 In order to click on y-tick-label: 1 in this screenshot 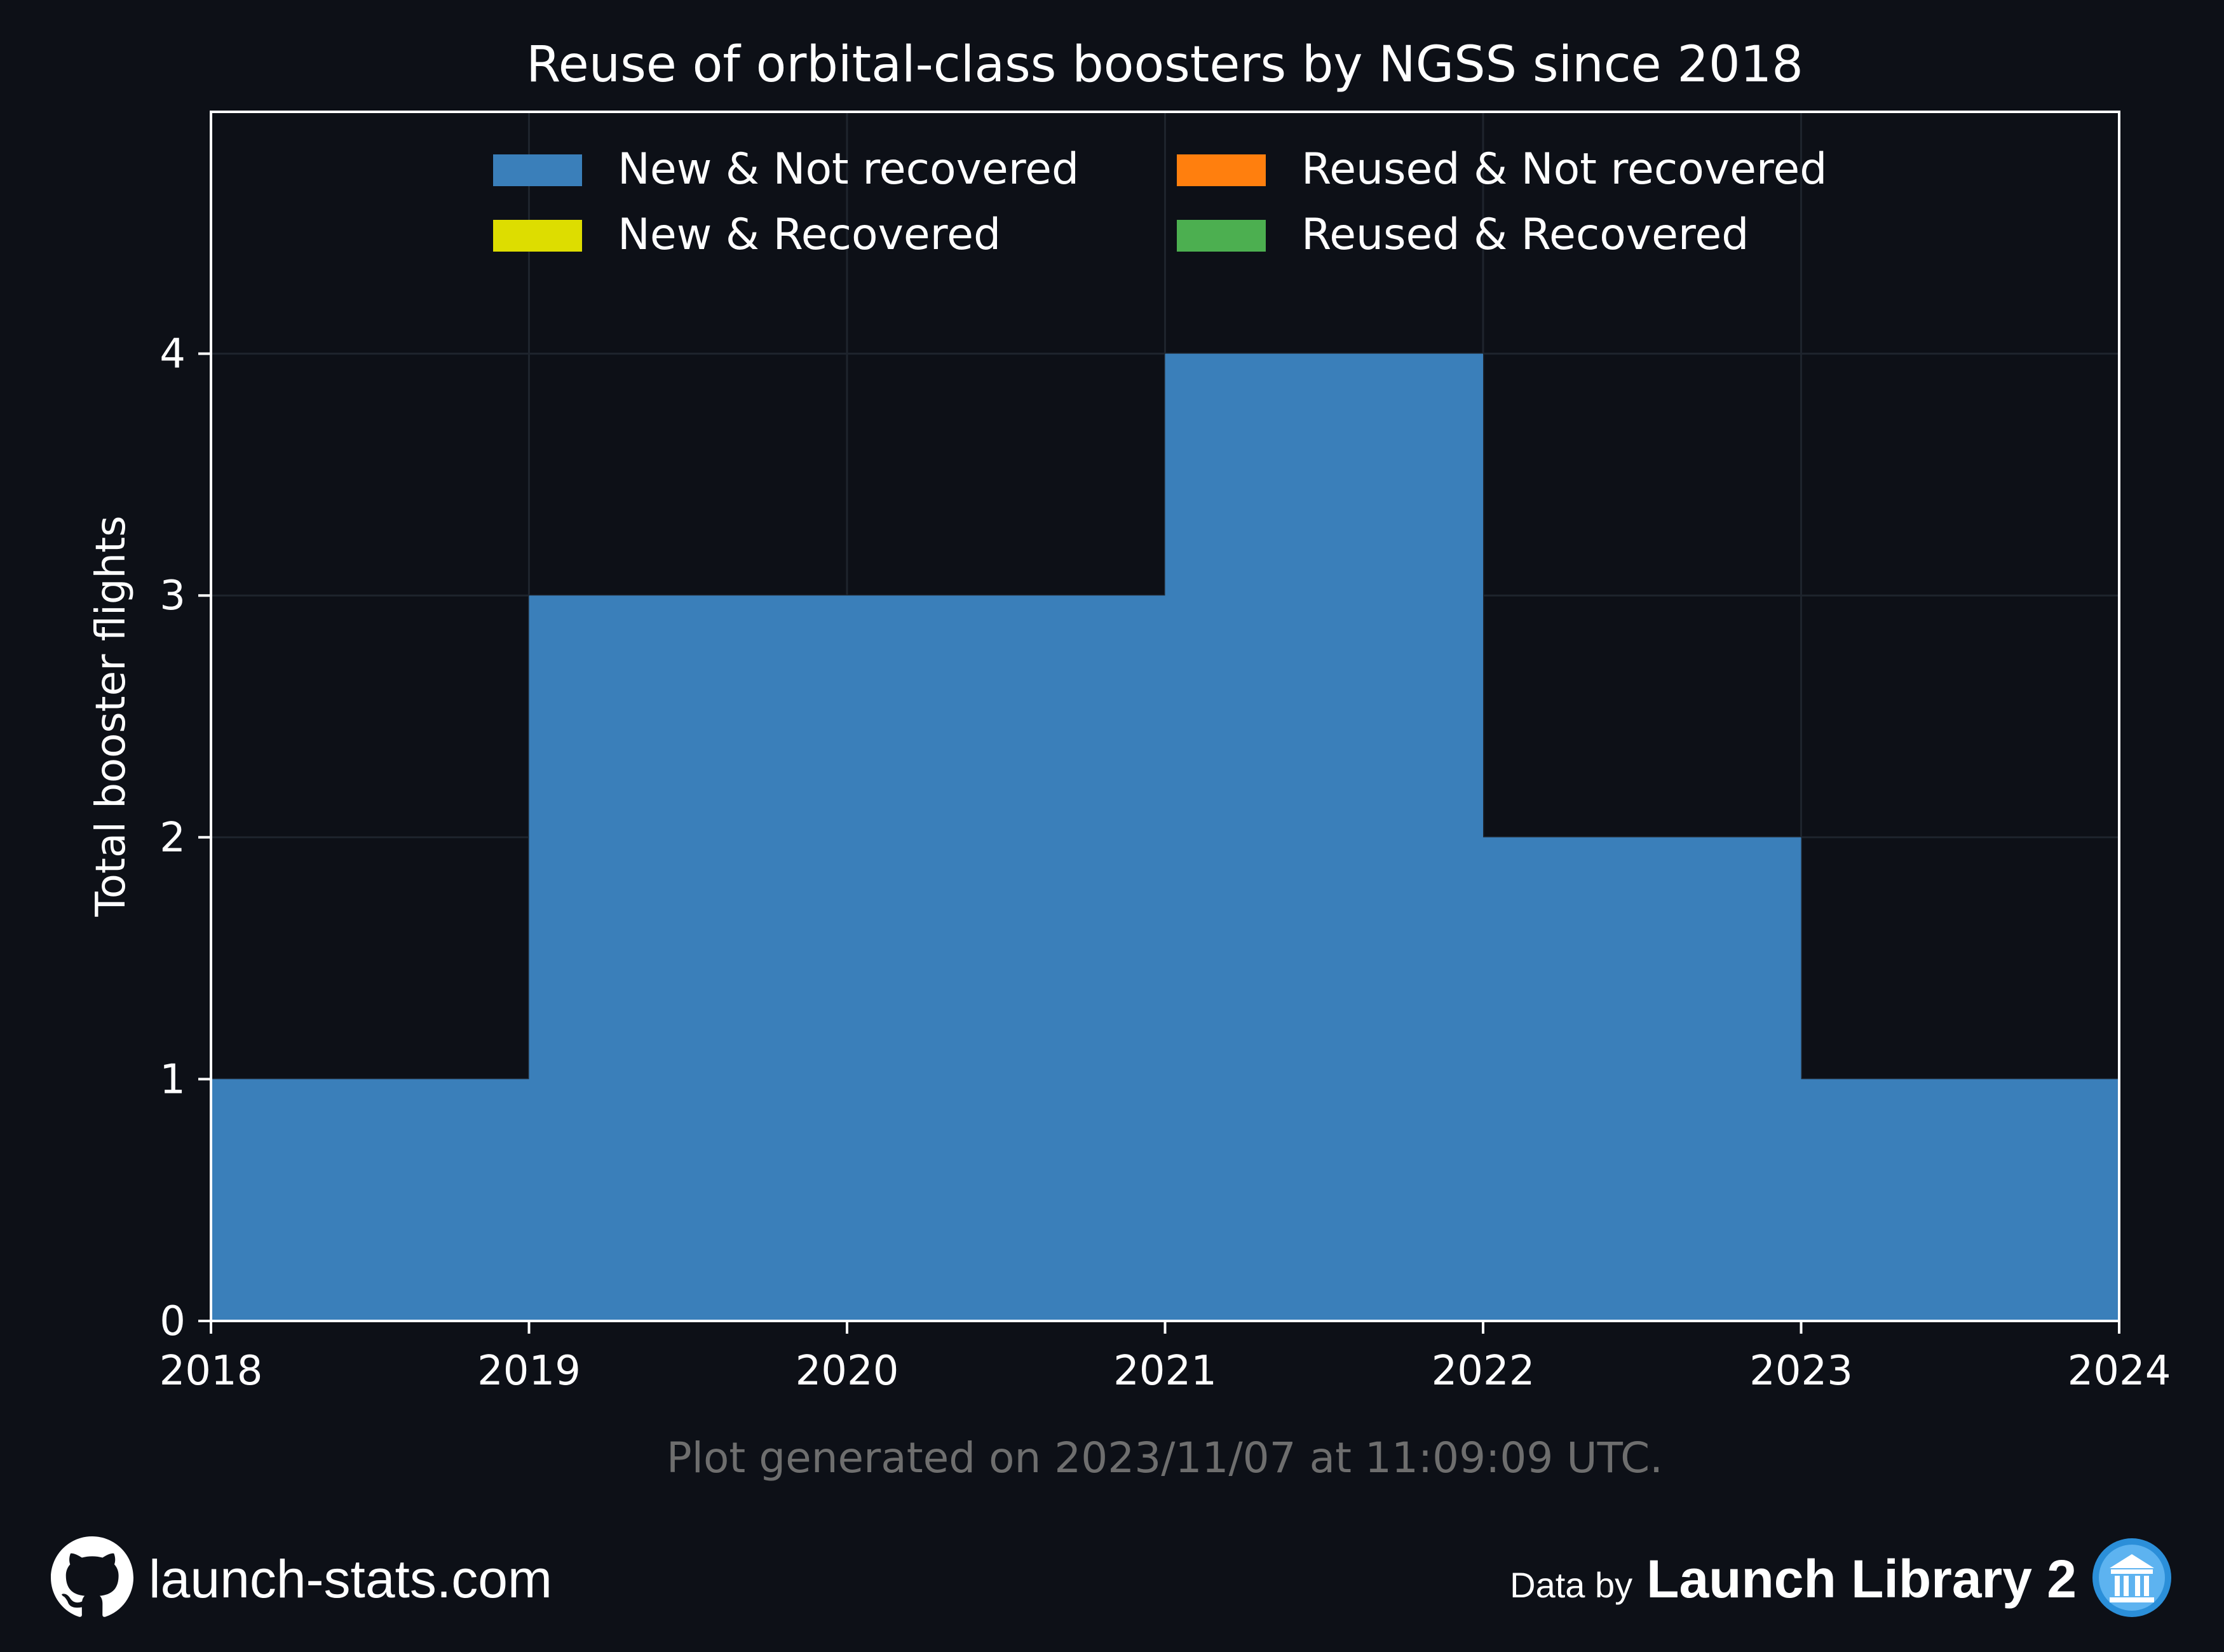, I will do `click(172, 1079)`.